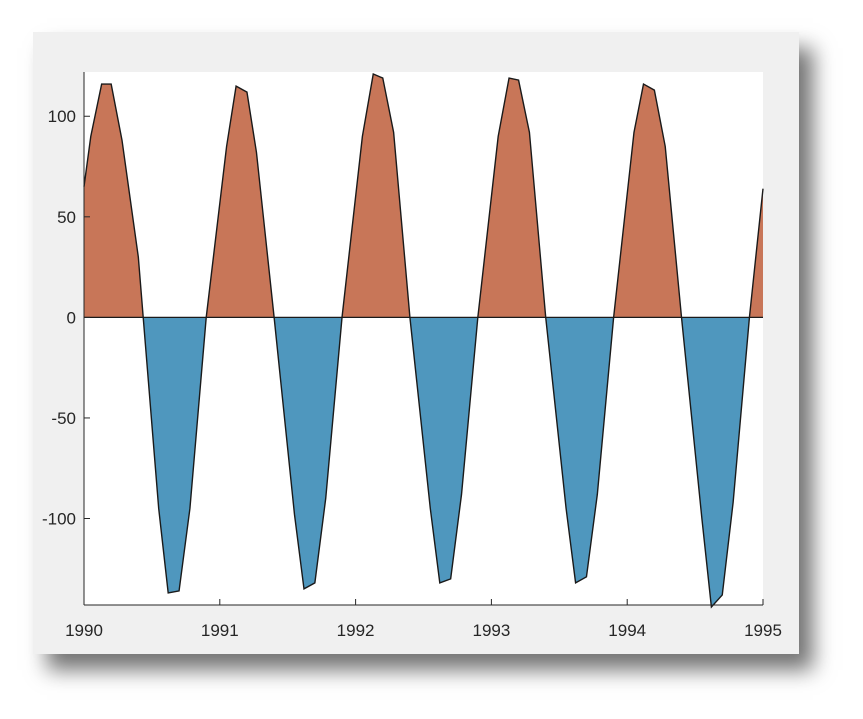 The height and width of the screenshot is (719, 863). I want to click on y-tick-label: 0, so click(71, 317).